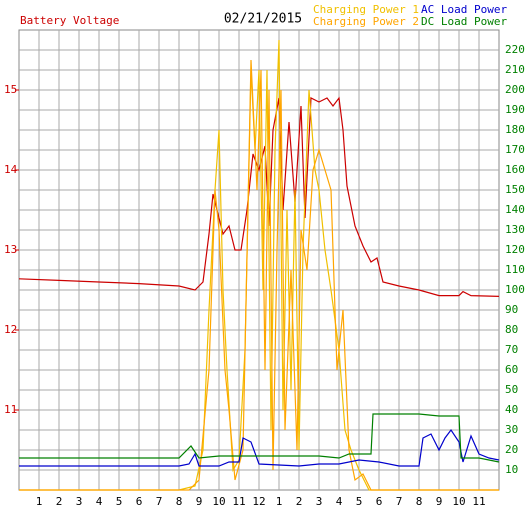 Image resolution: width=527 pixels, height=510 pixels. Describe the element at coordinates (464, 21) in the screenshot. I see `legend-entry: DC Load Power` at that location.